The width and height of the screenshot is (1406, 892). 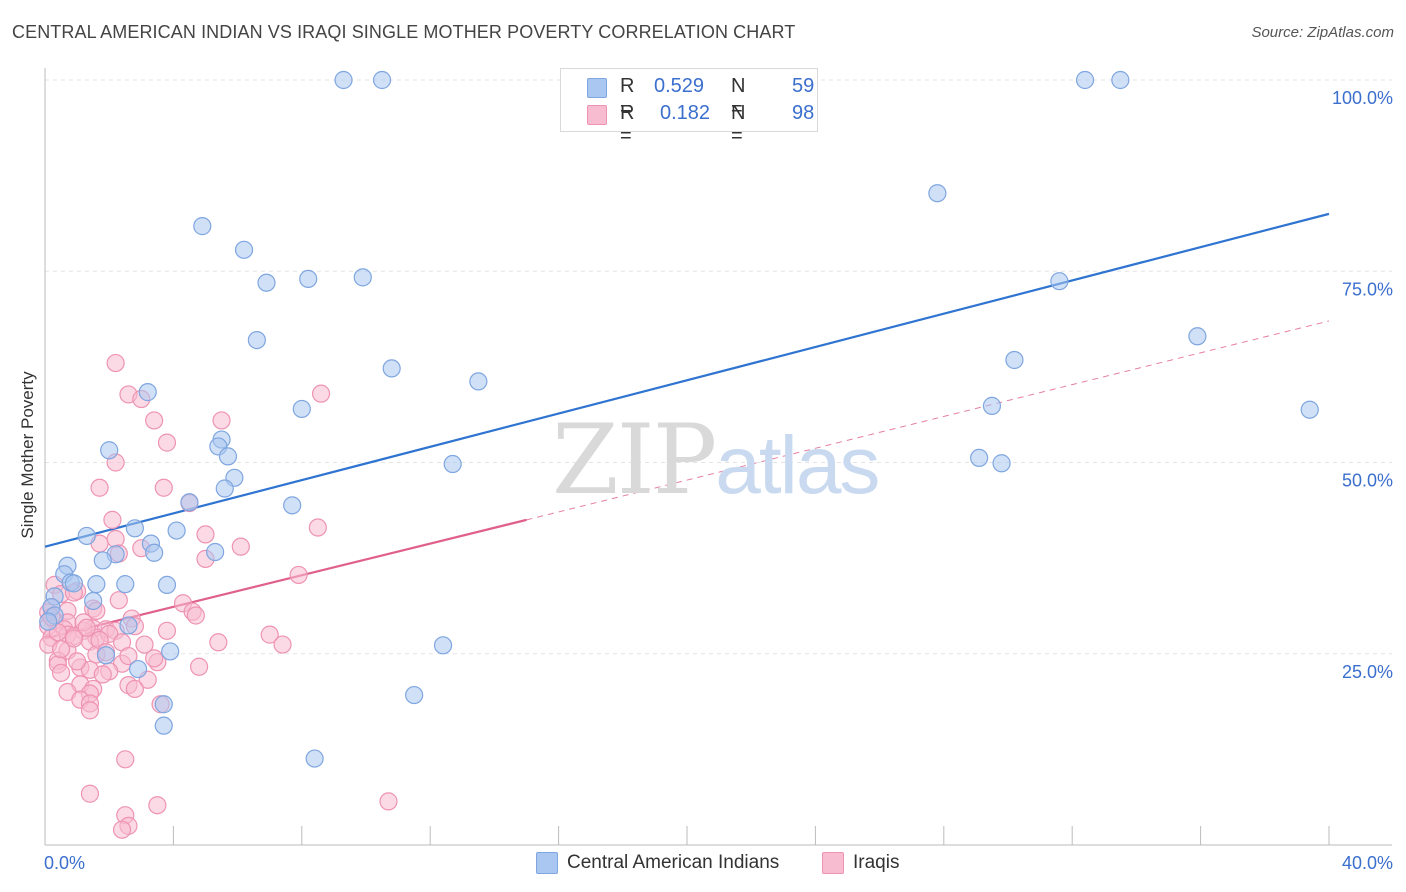 I want to click on legend-swatch-blue, so click(x=597, y=88).